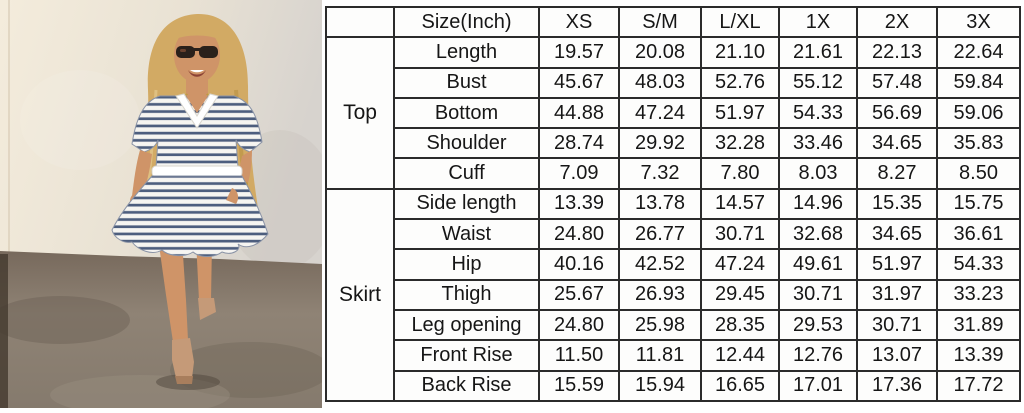 The image size is (1024, 413). Describe the element at coordinates (142, 174) in the screenshot. I see `left-arm` at that location.